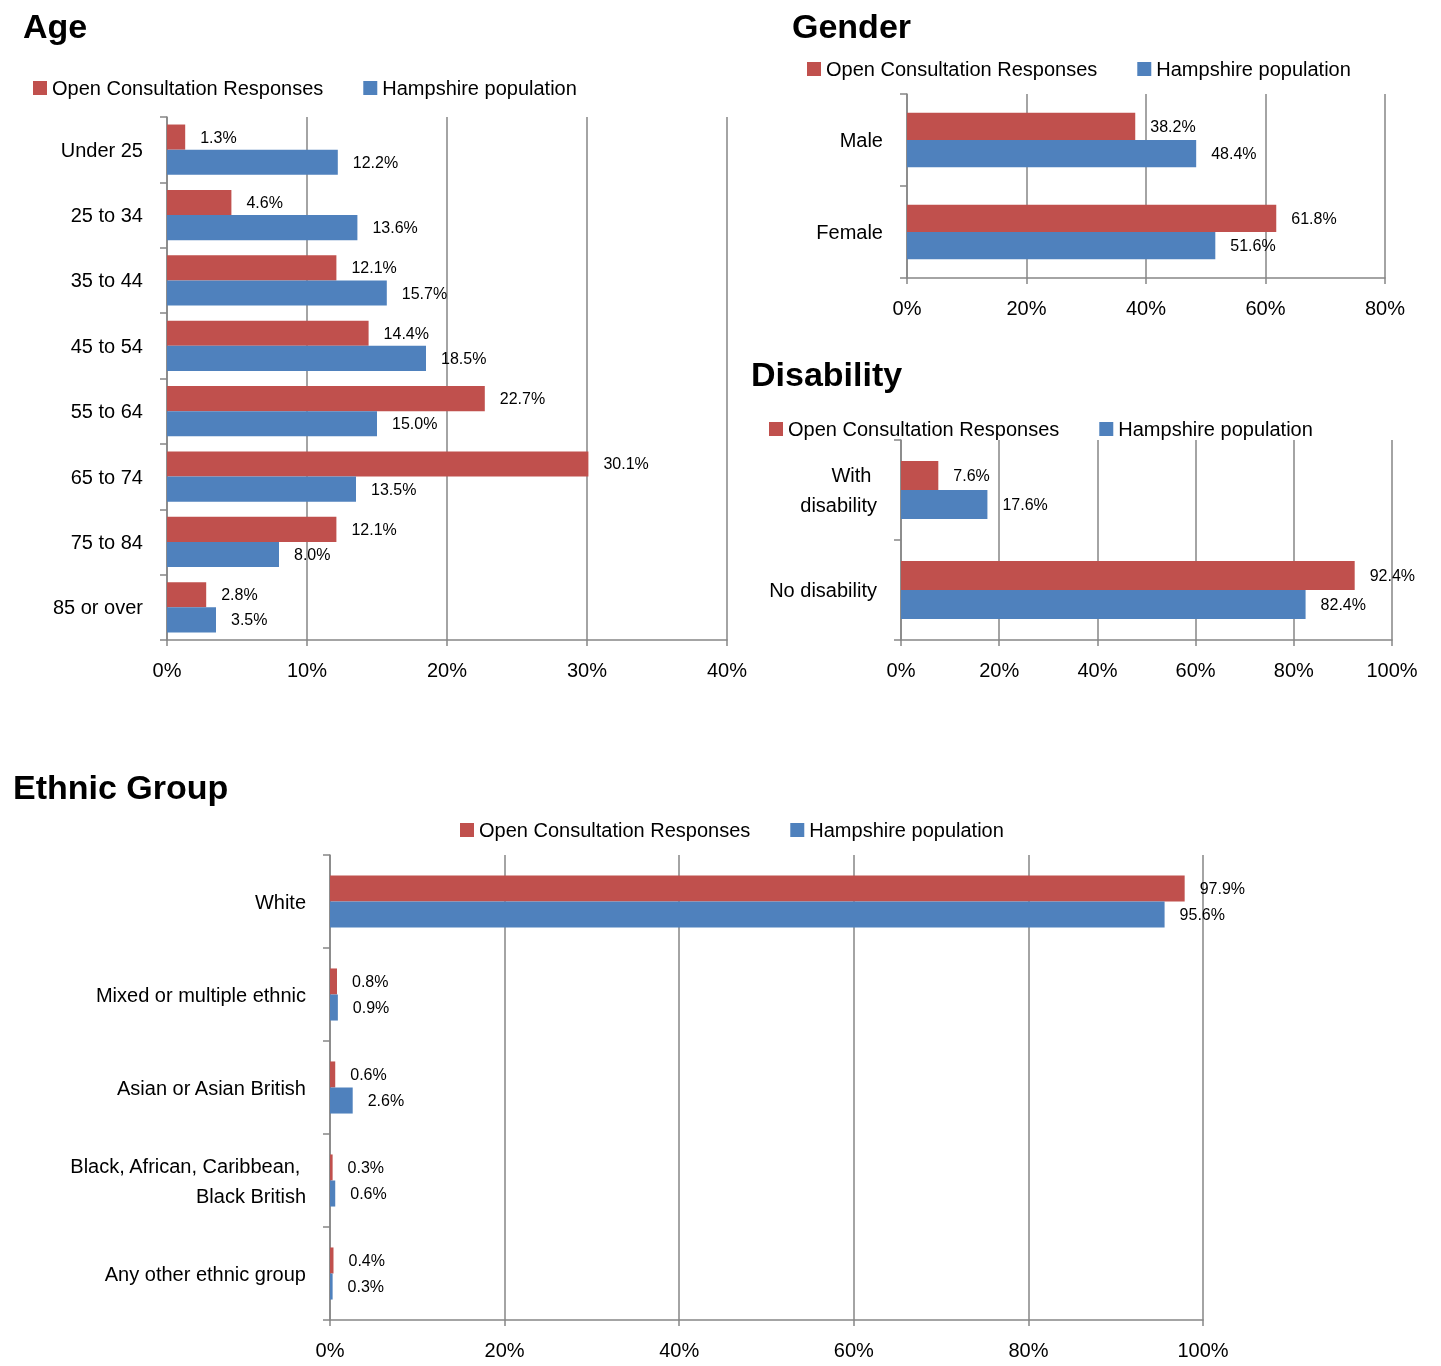 The image size is (1441, 1366). Describe the element at coordinates (852, 26) in the screenshot. I see `chart-title: Gender` at that location.